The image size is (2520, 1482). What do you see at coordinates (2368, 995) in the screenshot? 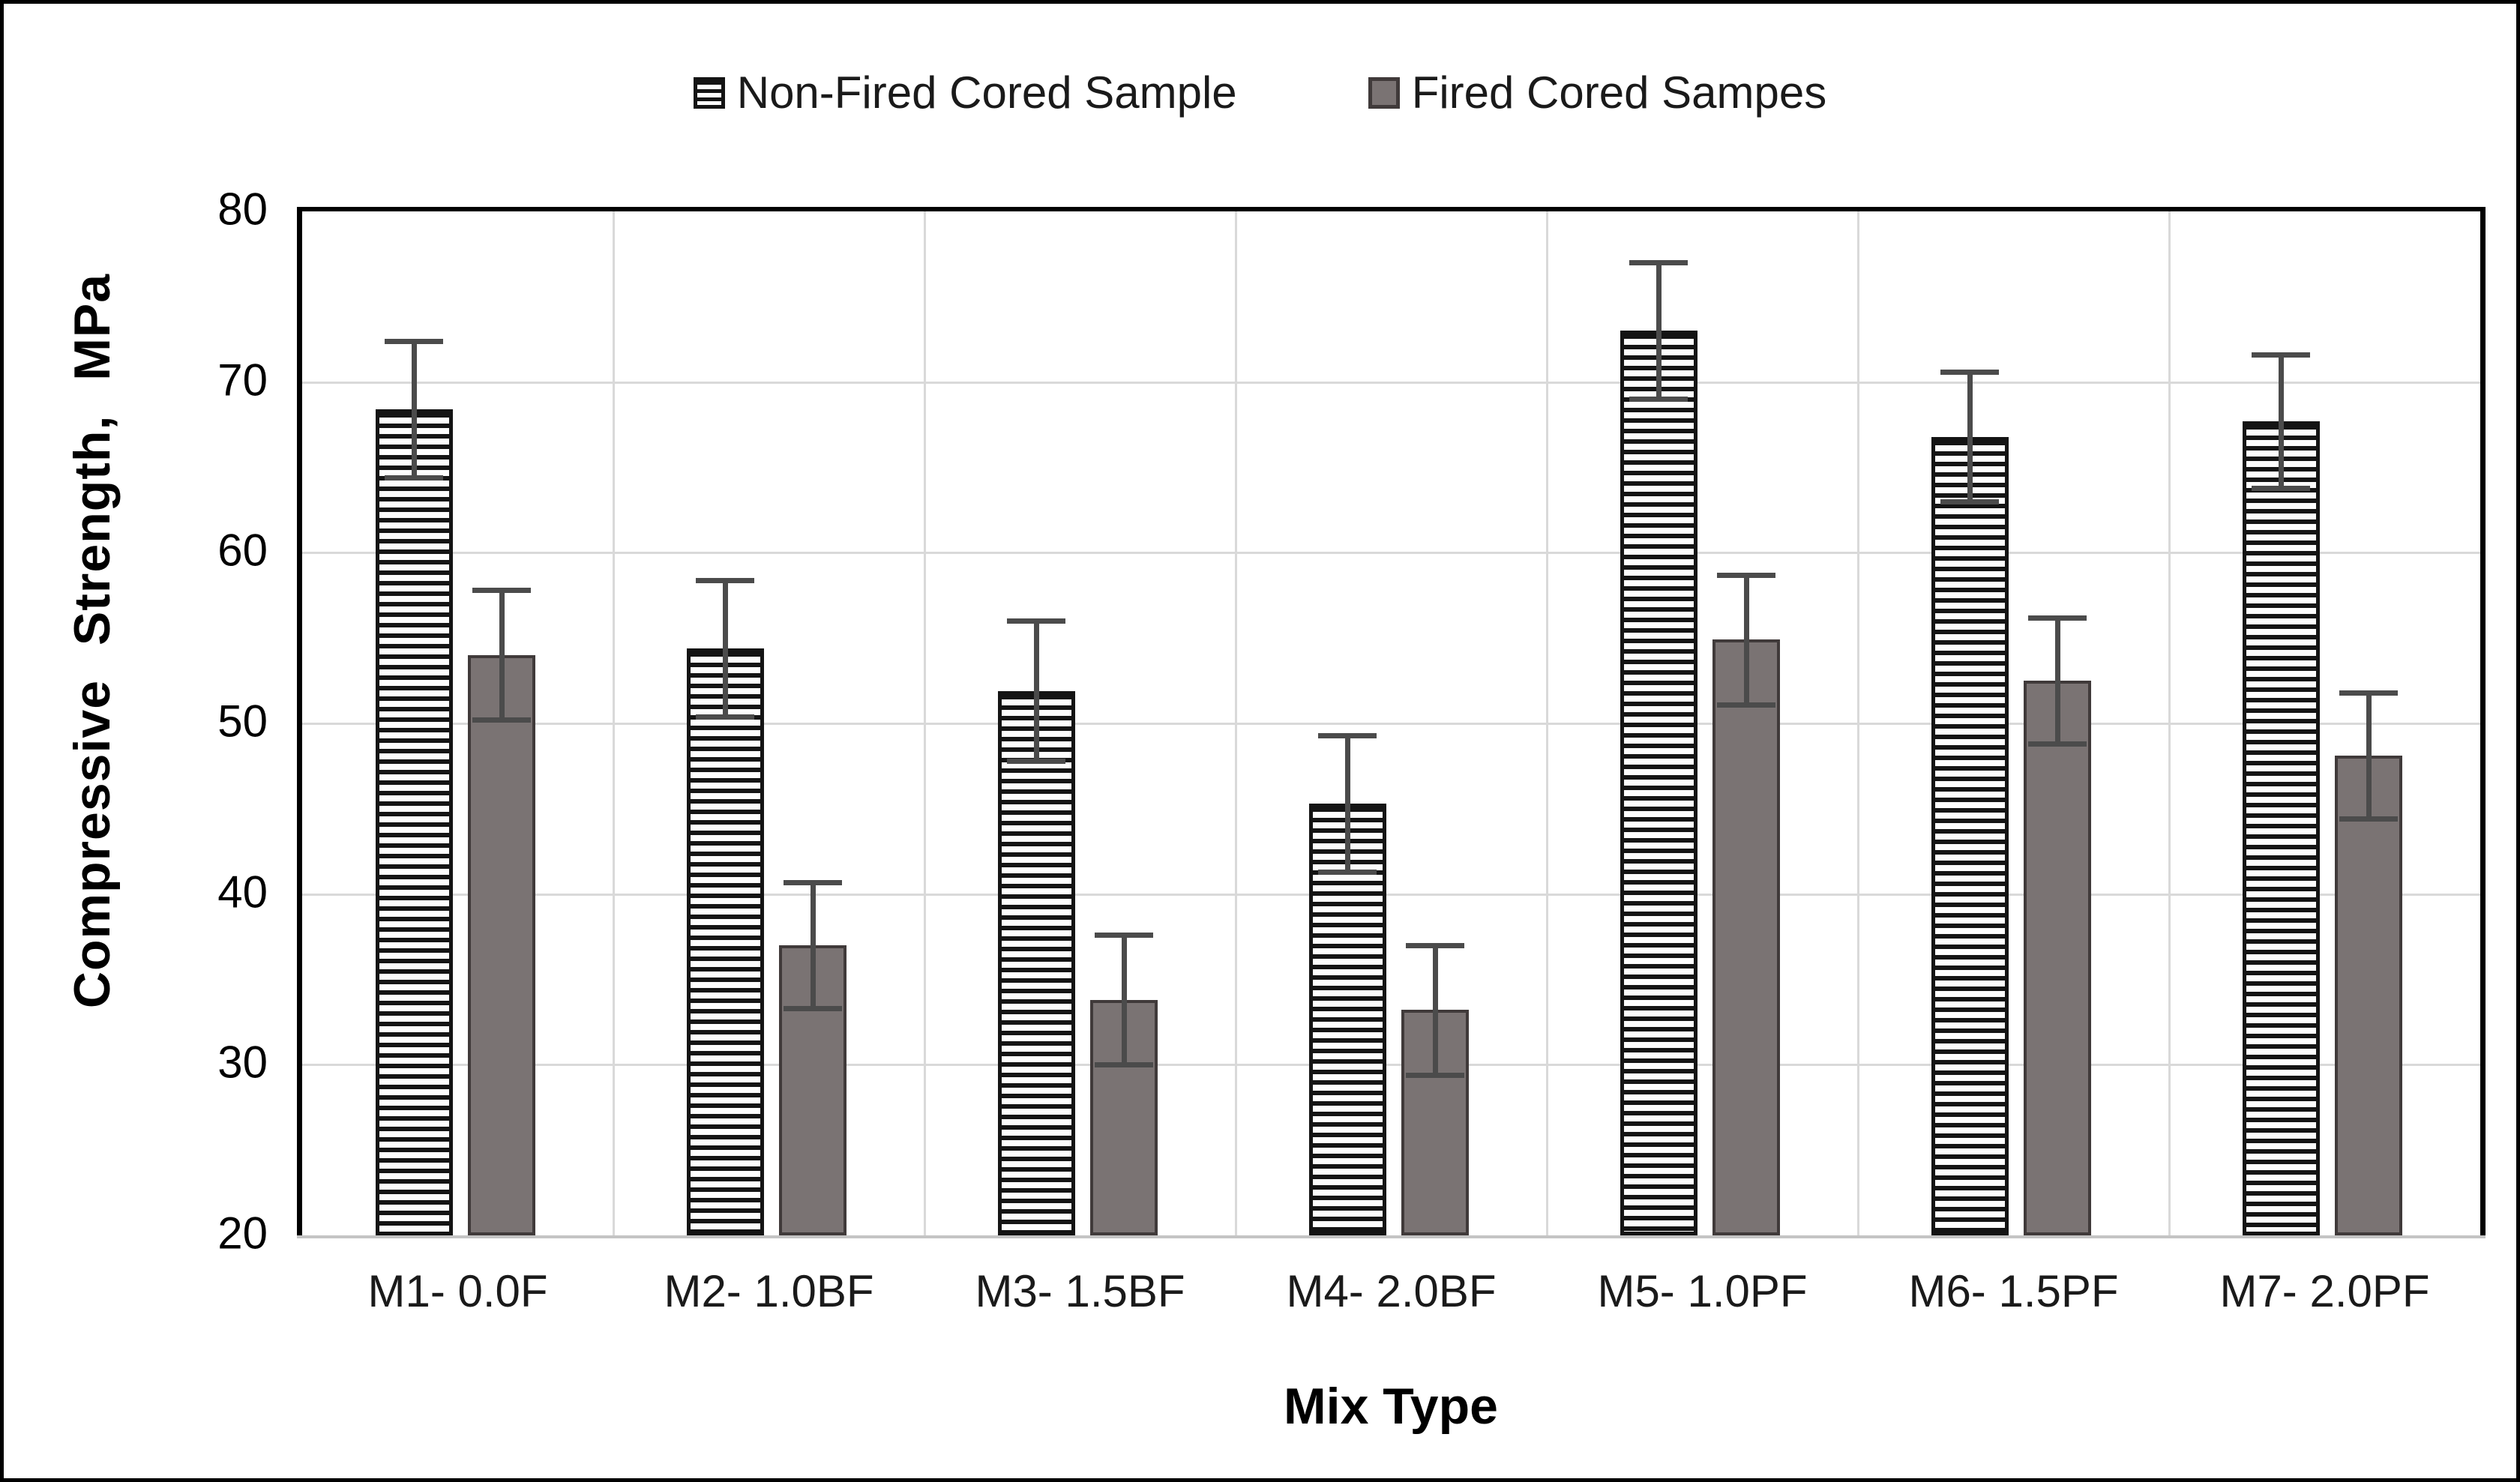
I see `bar-fired-M7- 2.0PF` at bounding box center [2368, 995].